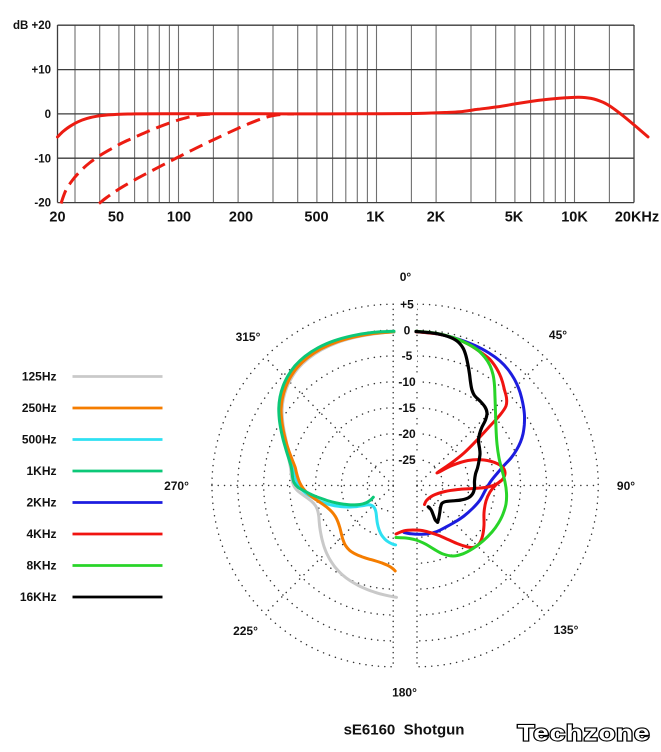  I want to click on svg-text: -25, so click(407, 460).